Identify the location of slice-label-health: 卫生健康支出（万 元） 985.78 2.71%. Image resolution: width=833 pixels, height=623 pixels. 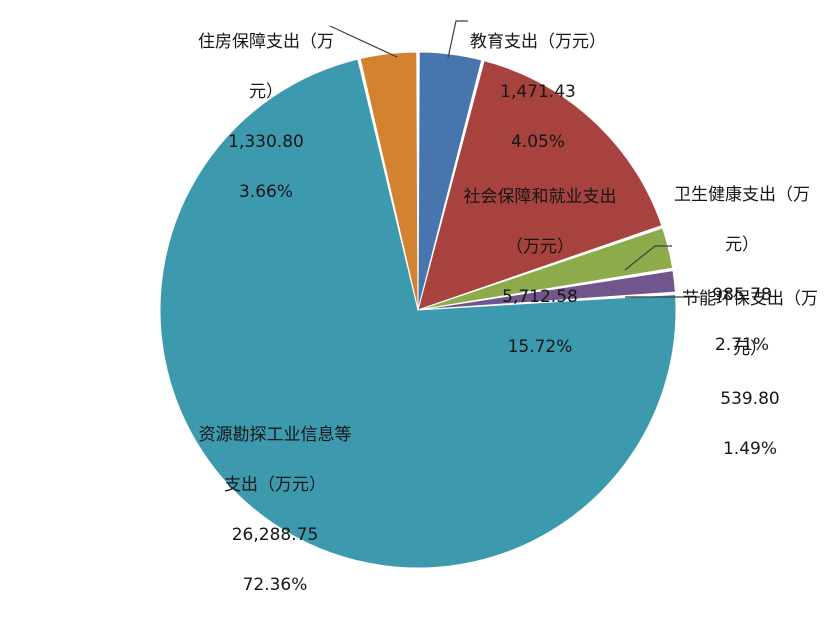
(742, 270).